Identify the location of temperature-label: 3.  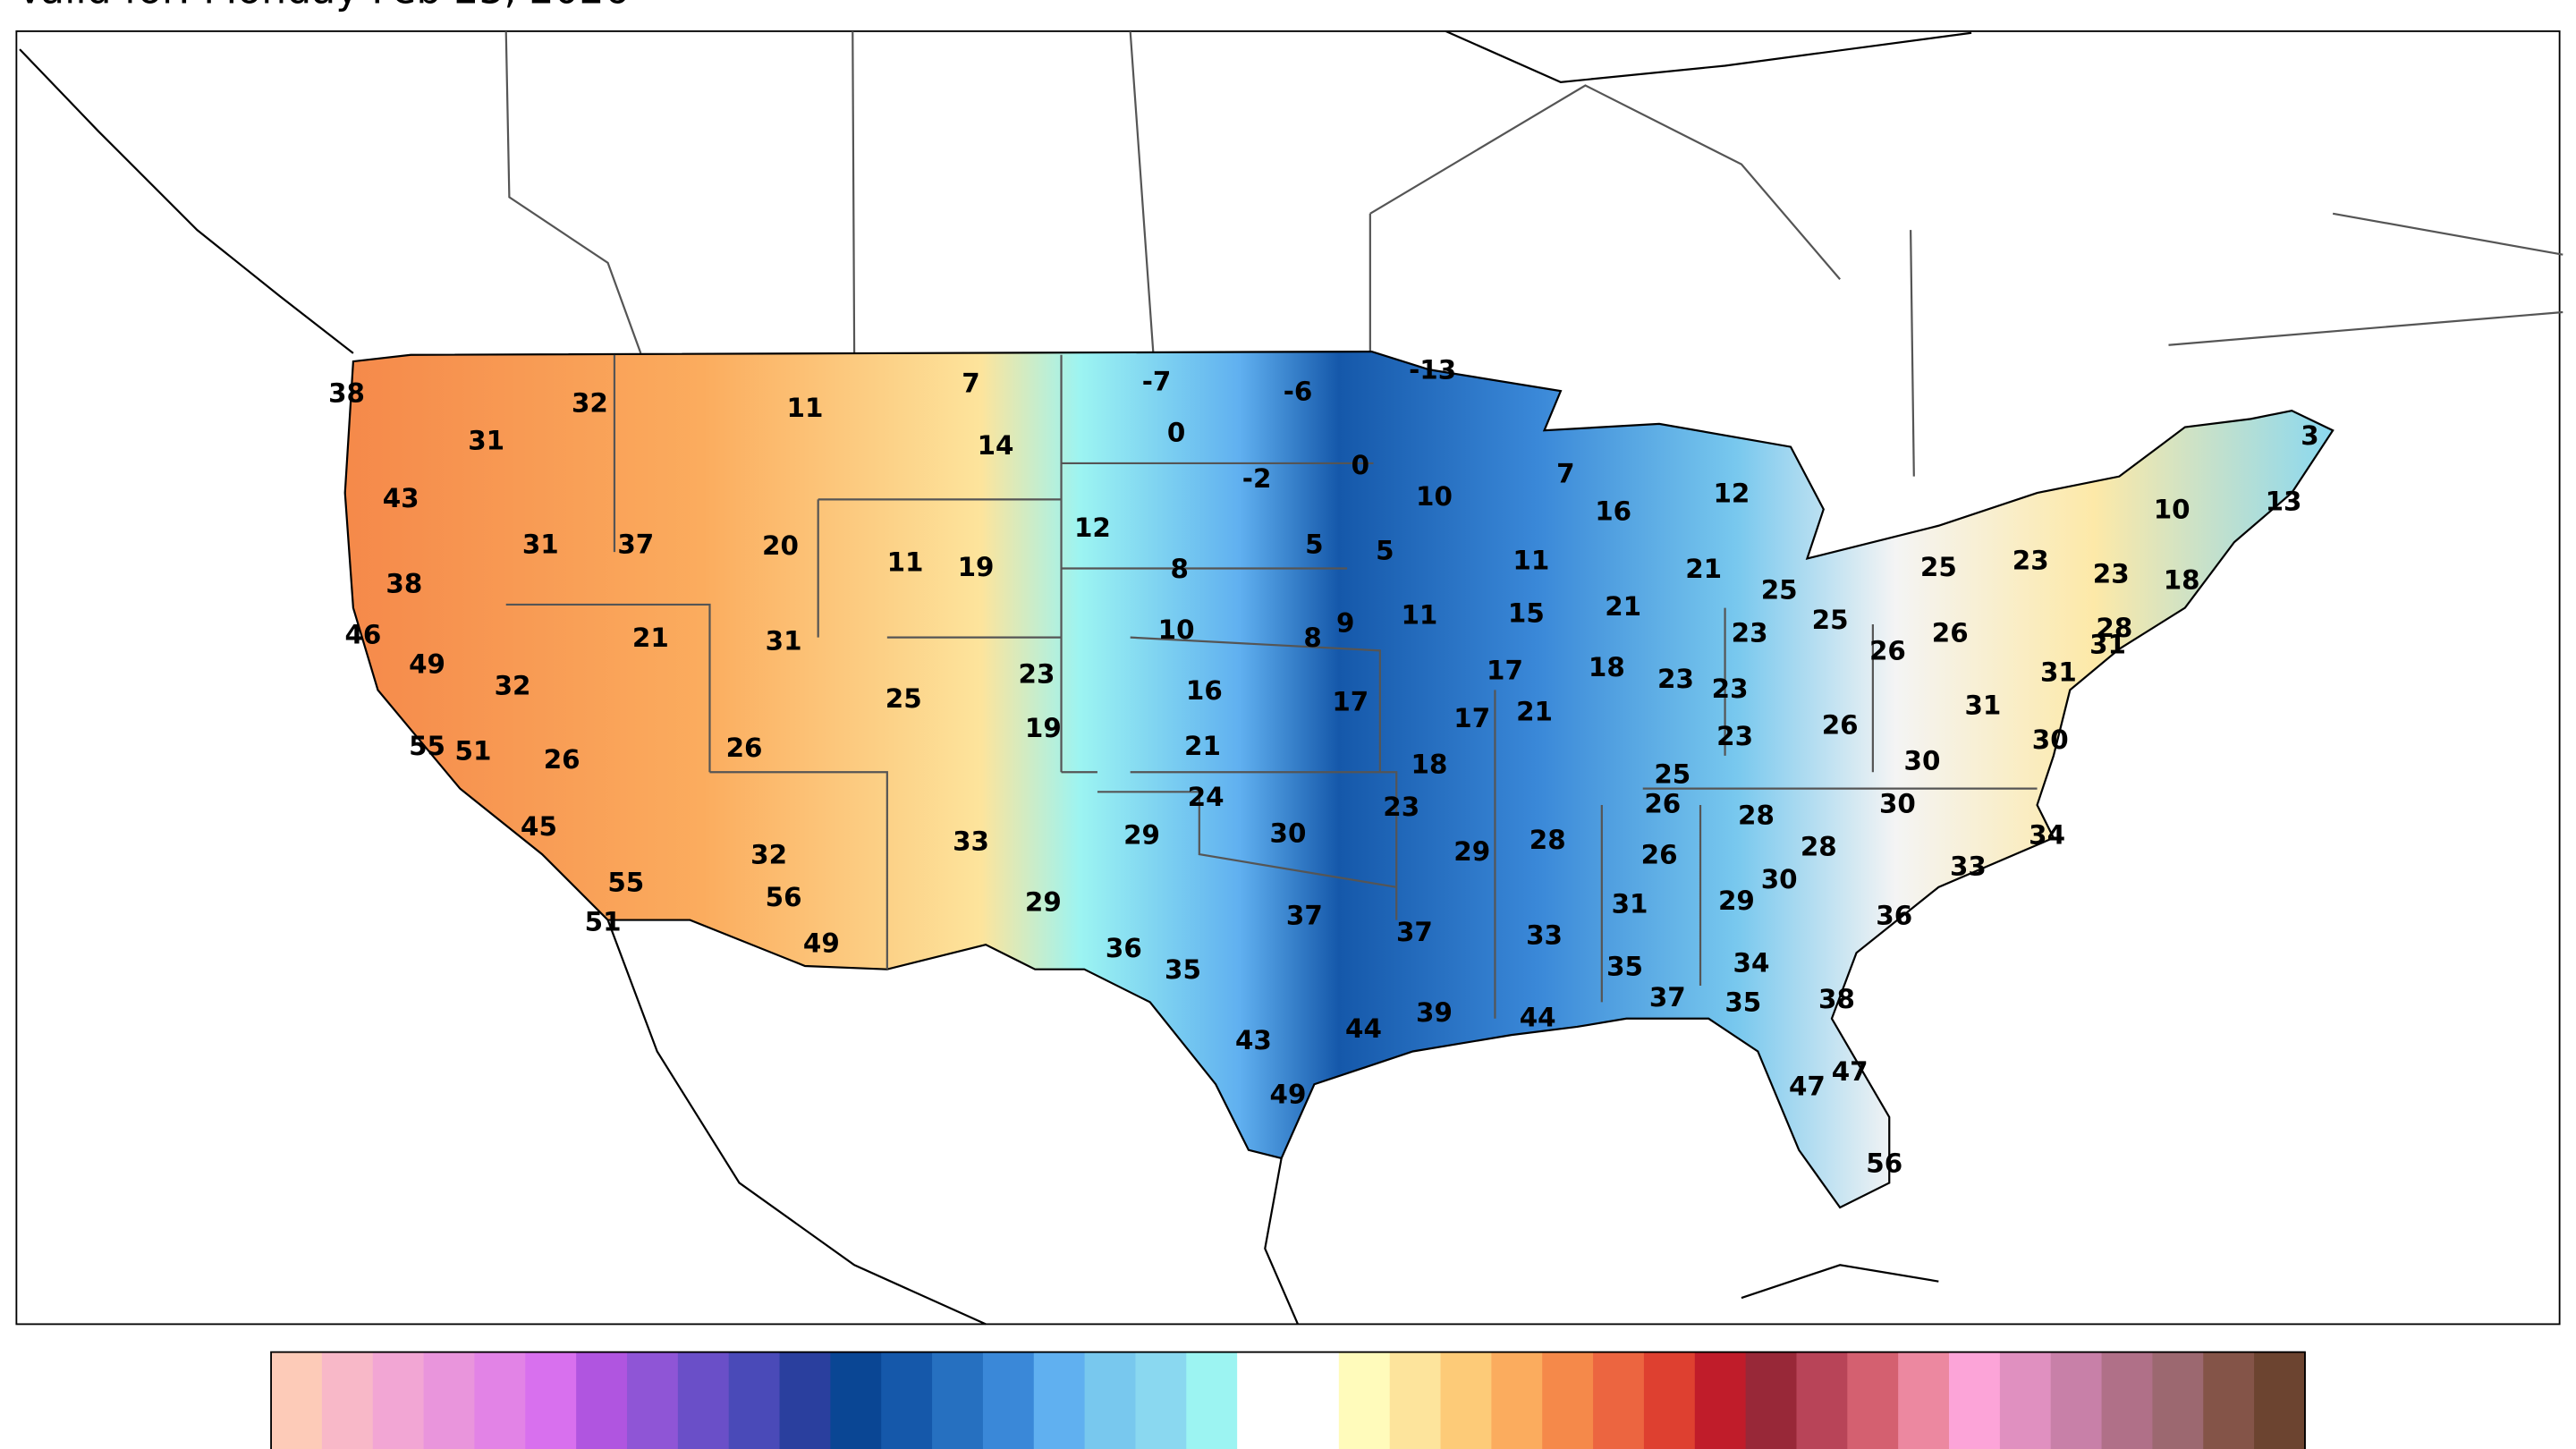
(2309, 435).